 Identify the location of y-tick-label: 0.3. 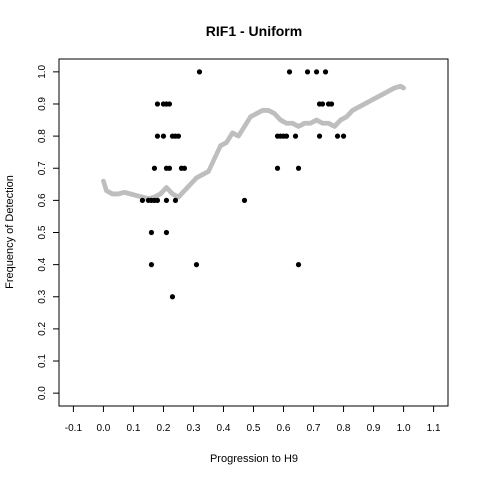
(42, 296).